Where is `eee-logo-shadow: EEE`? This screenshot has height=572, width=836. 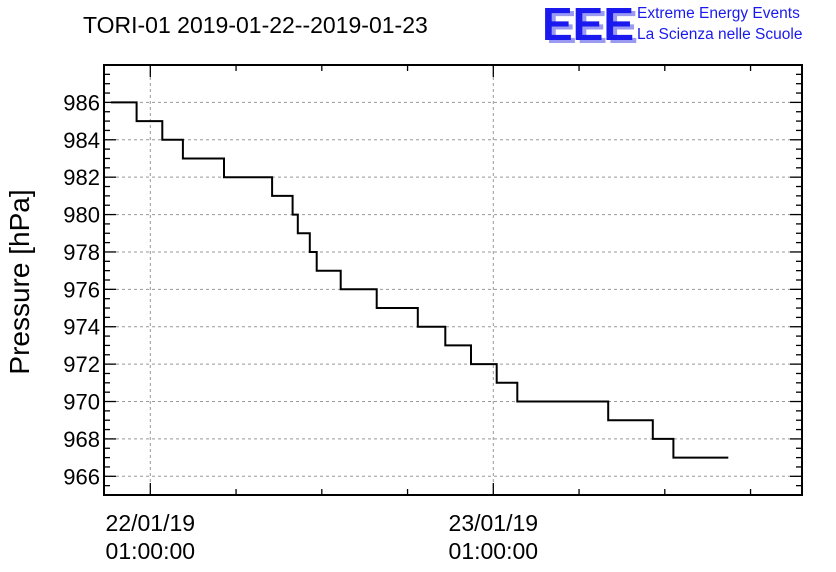
eee-logo-shadow: EEE is located at coordinates (592, 27).